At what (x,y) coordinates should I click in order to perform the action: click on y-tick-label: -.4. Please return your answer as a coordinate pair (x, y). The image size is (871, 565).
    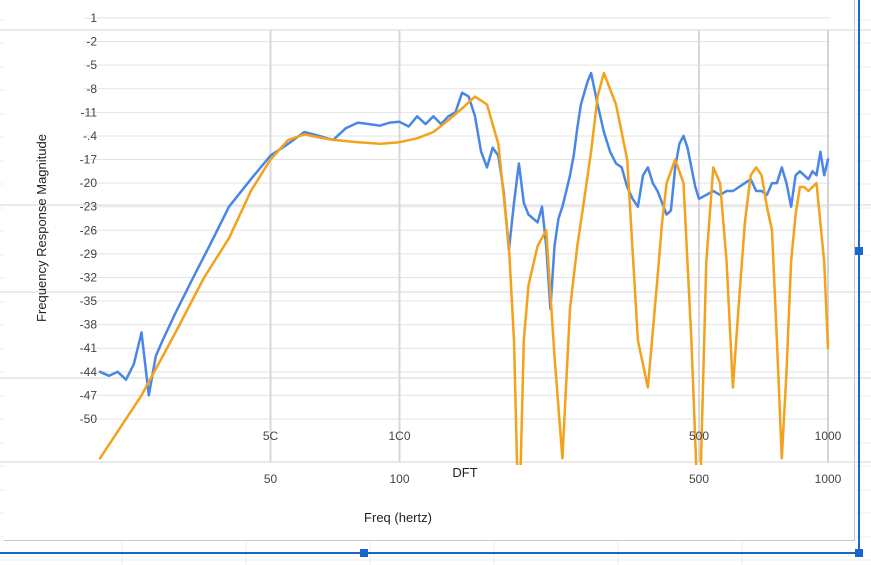
    Looking at the image, I should click on (90, 136).